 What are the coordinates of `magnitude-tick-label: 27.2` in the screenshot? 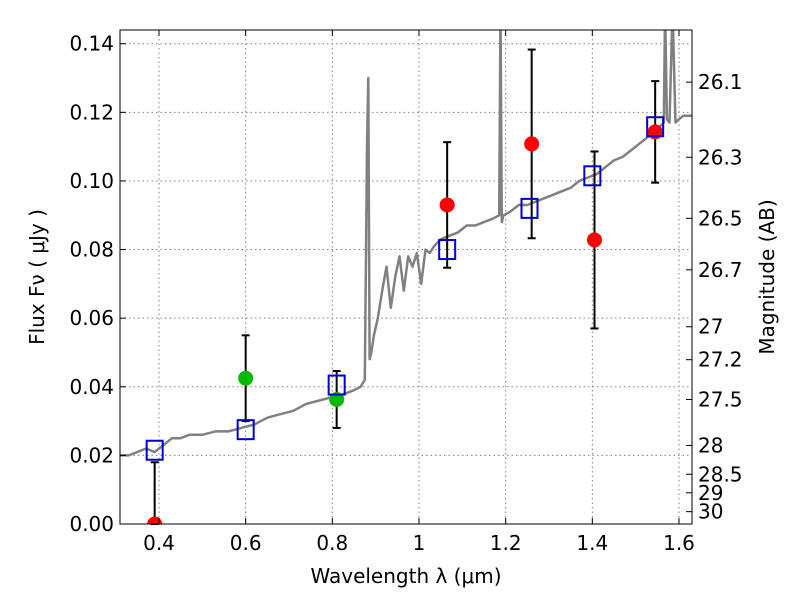 It's located at (720, 360).